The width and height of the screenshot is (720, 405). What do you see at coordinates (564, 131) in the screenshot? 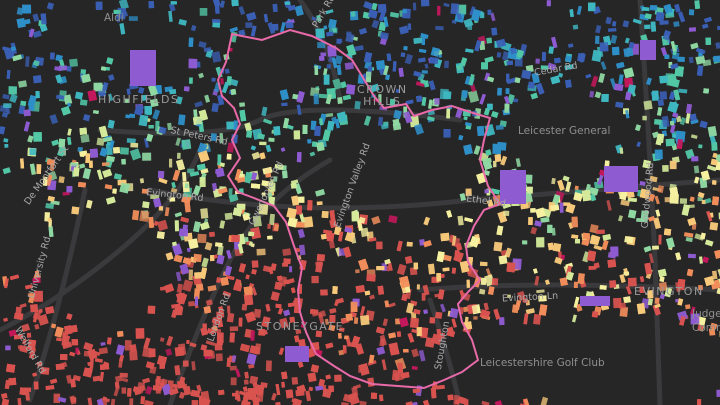
I see `label-leicester-general: Leicester General` at bounding box center [564, 131].